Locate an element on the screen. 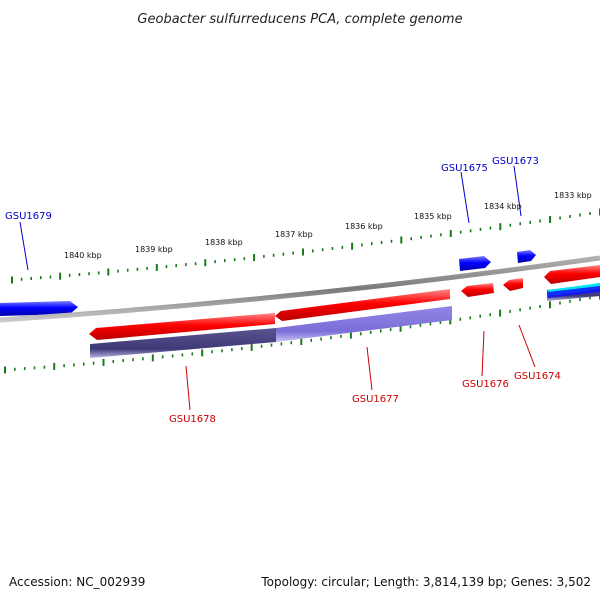 Image resolution: width=600 pixels, height=600 pixels. gene-gsu1676-arrow is located at coordinates (477, 290).